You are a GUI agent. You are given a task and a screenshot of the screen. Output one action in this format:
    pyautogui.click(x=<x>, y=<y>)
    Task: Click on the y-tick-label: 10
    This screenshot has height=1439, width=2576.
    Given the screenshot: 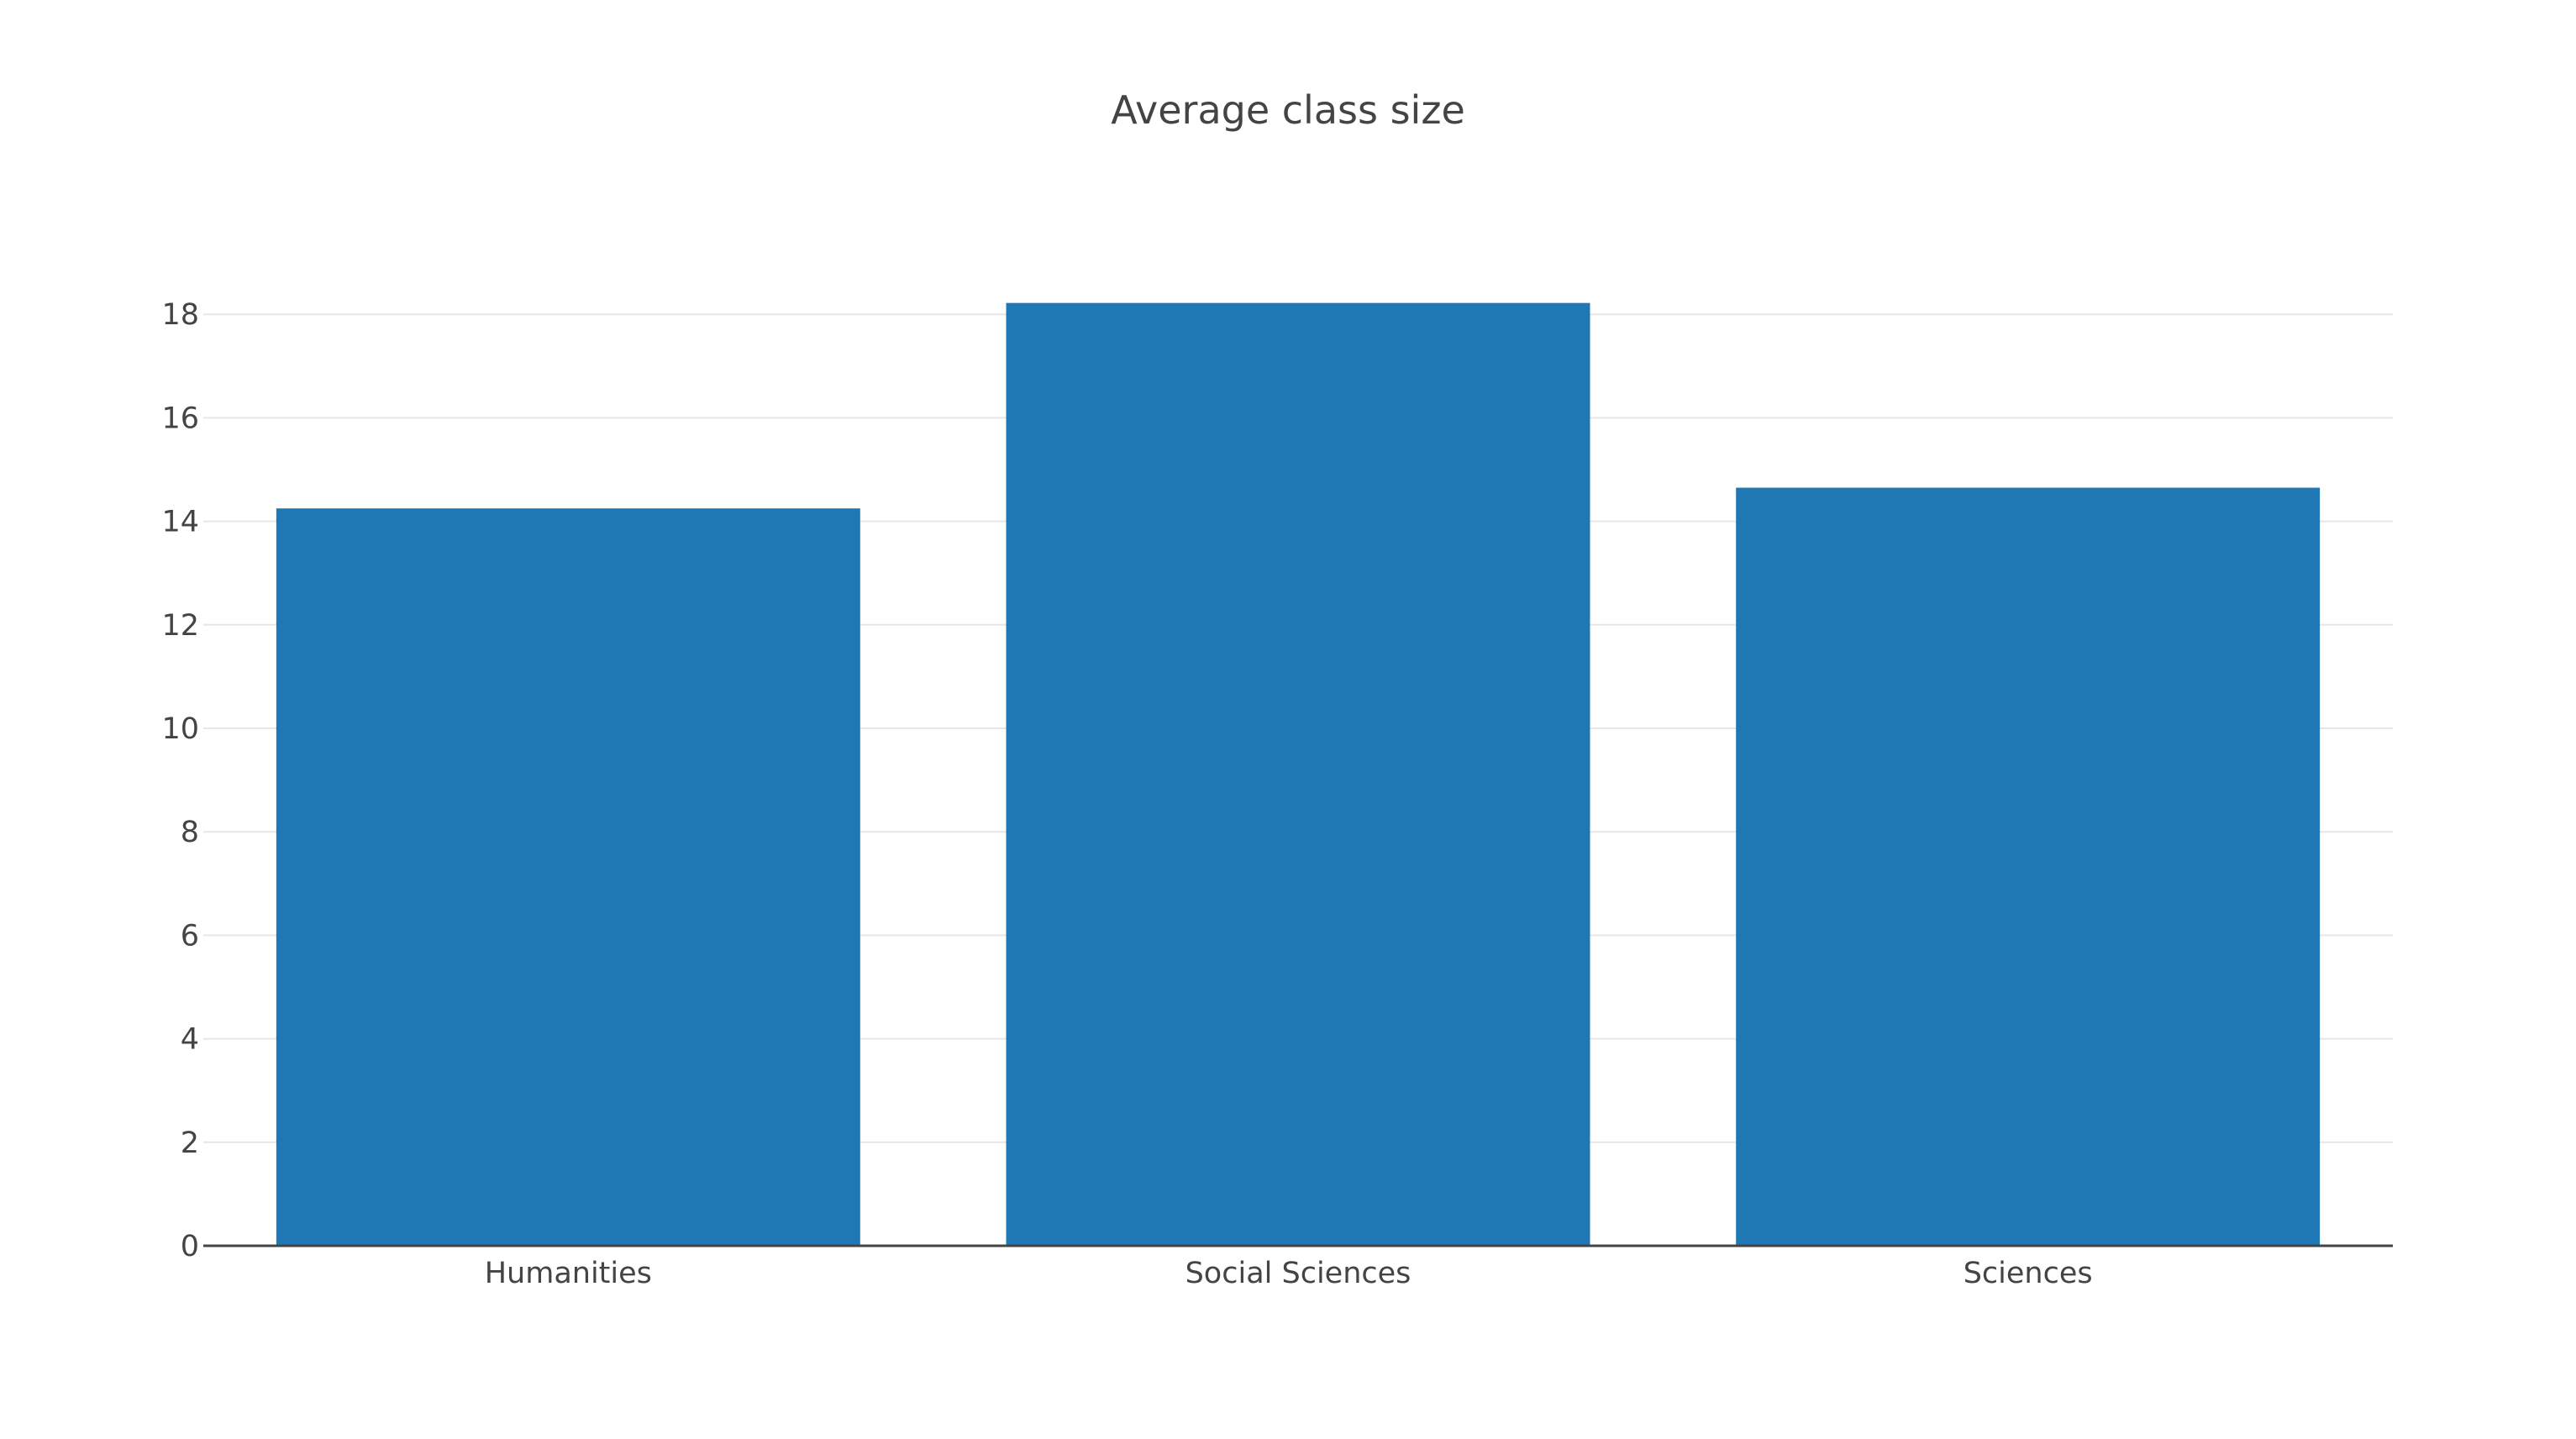 What is the action you would take?
    pyautogui.click(x=180, y=729)
    